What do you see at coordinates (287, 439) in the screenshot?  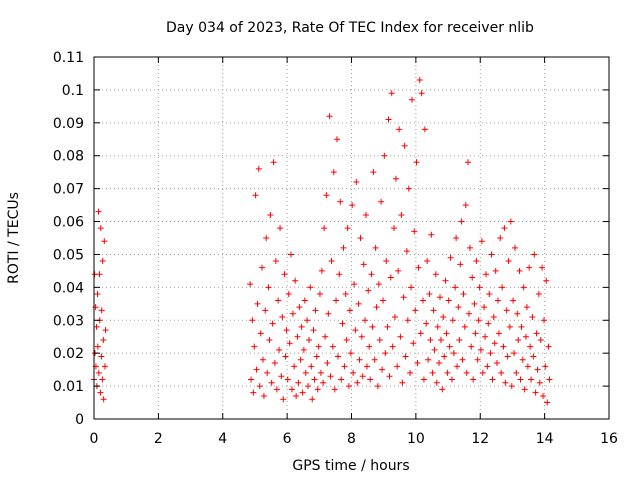 I see `x-tick-label: 6` at bounding box center [287, 439].